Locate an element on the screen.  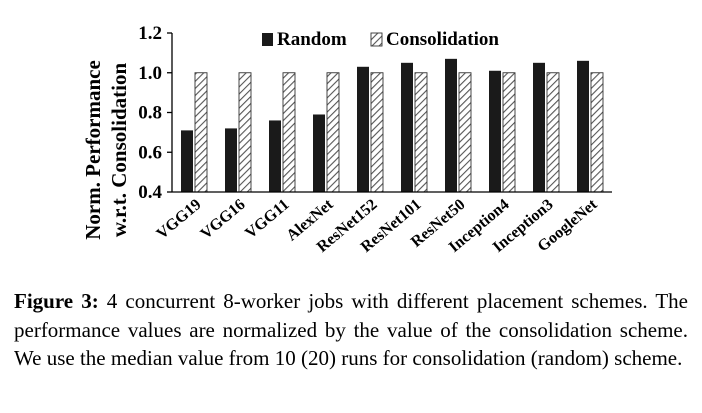
y-axis-label: Norm. Performance w.r.t. Consolidation is located at coordinates (106, 150).